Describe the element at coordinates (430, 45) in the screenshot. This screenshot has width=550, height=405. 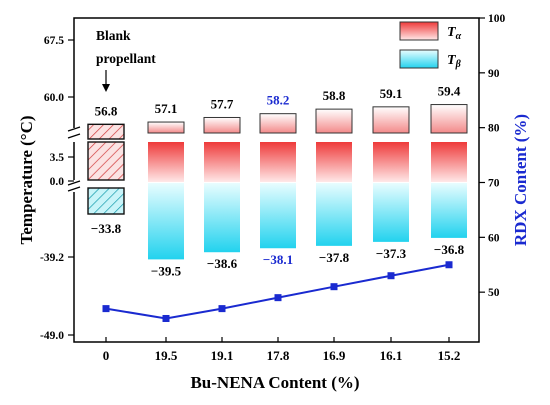
I see `legend: Tα Tβ` at that location.